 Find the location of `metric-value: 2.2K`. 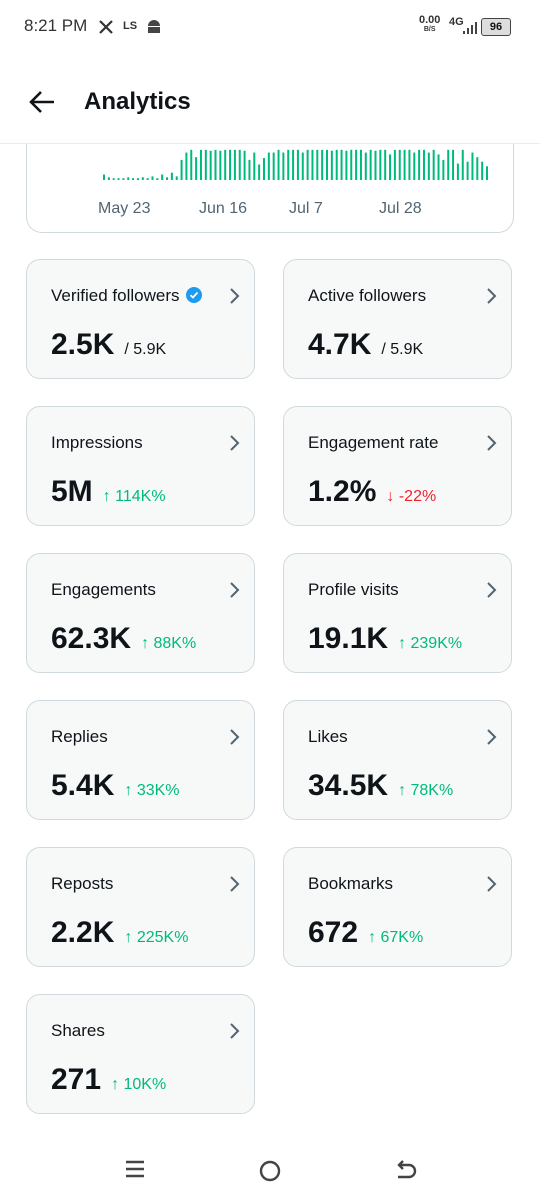

metric-value: 2.2K is located at coordinates (83, 932).